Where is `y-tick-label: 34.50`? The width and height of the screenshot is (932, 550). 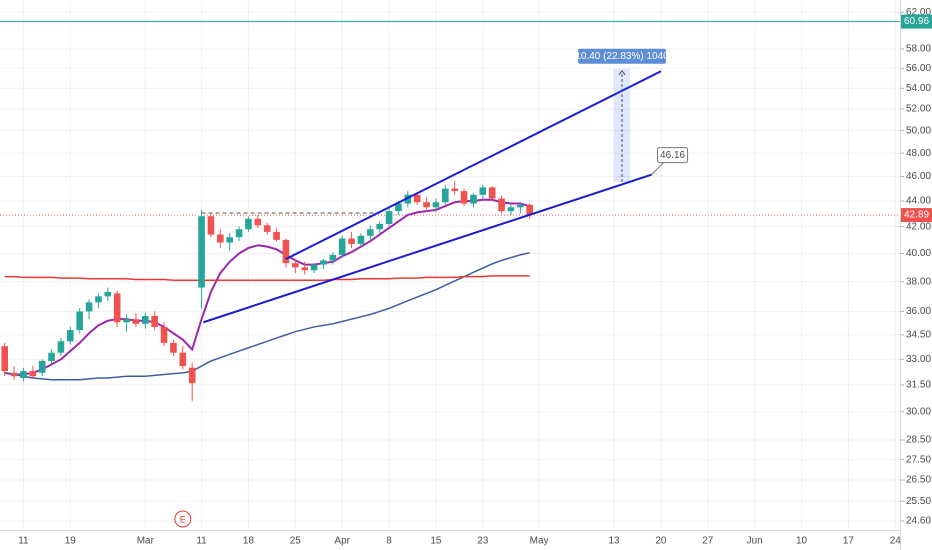
y-tick-label: 34.50 is located at coordinates (918, 335).